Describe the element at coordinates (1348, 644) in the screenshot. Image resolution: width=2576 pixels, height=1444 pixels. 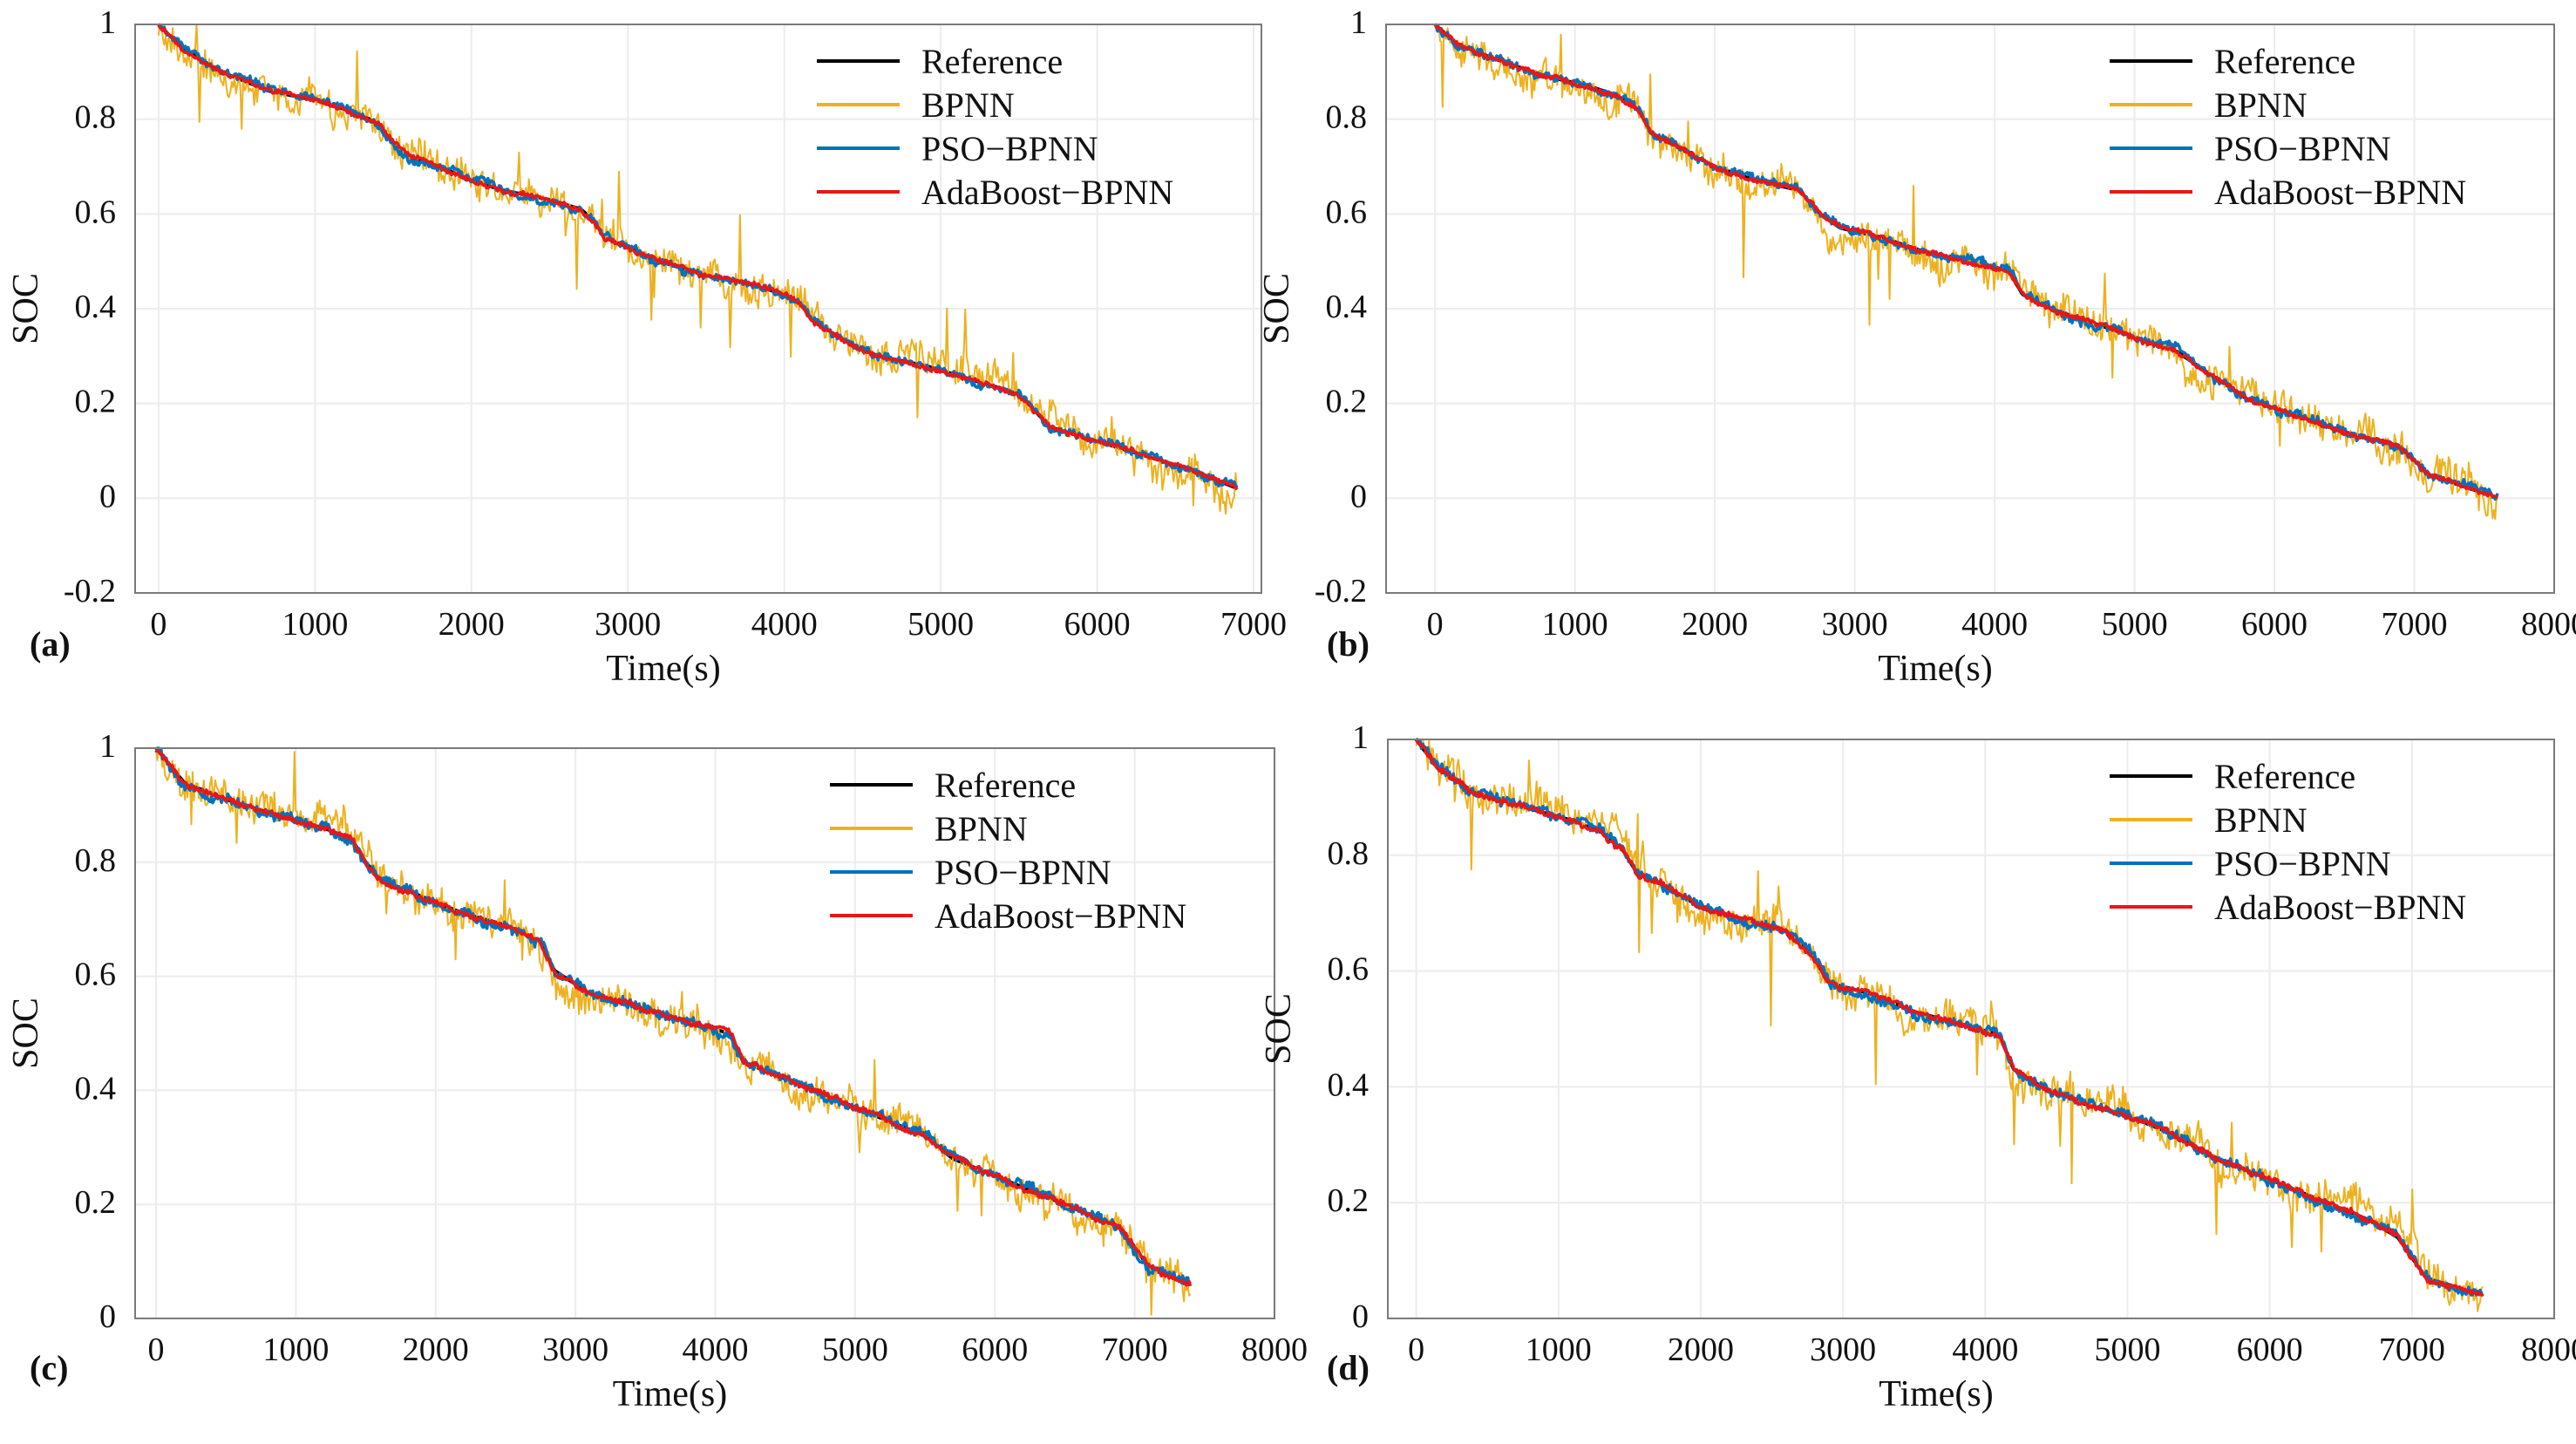
I see `panel-label: (b)` at that location.